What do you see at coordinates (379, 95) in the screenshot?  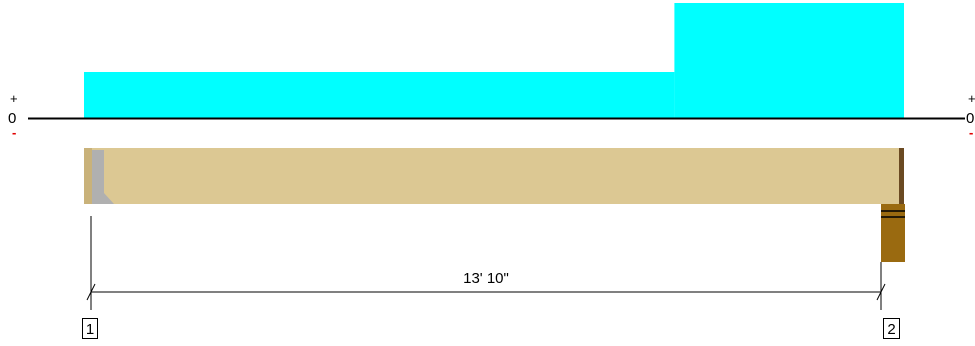 I see `load-segment-low` at bounding box center [379, 95].